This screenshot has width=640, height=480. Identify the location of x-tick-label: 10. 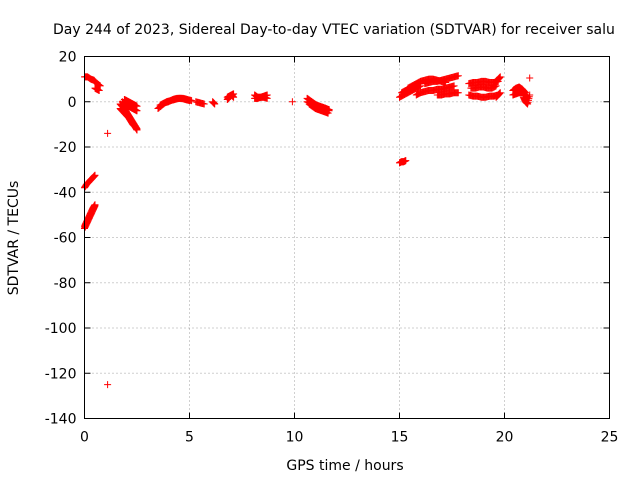
(295, 438).